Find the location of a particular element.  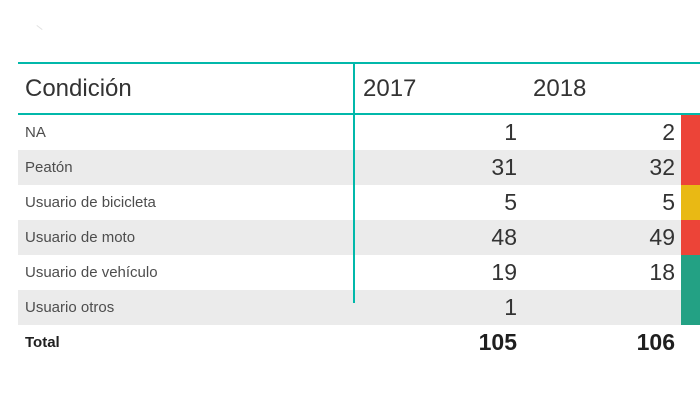

column-divider-line is located at coordinates (354, 182).